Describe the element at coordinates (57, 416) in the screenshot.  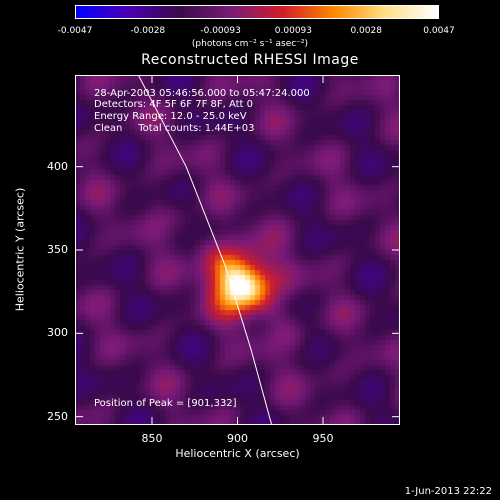
I see `y-tick-label: 250` at that location.